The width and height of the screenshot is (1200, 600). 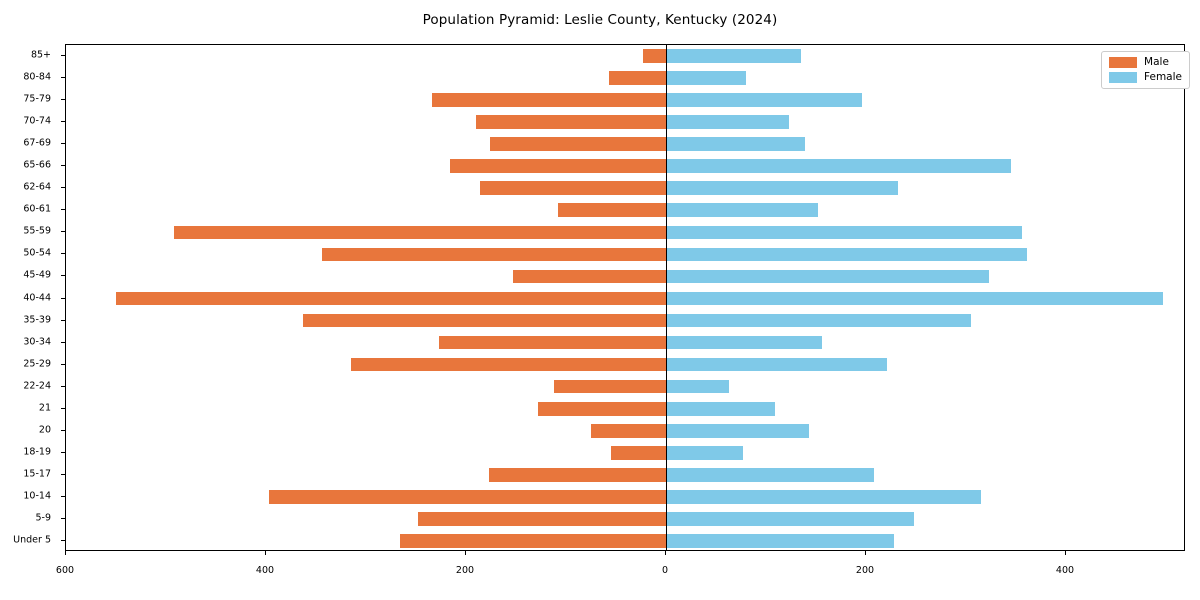 What do you see at coordinates (37, 77) in the screenshot?
I see `y-tick-label: 80-84` at bounding box center [37, 77].